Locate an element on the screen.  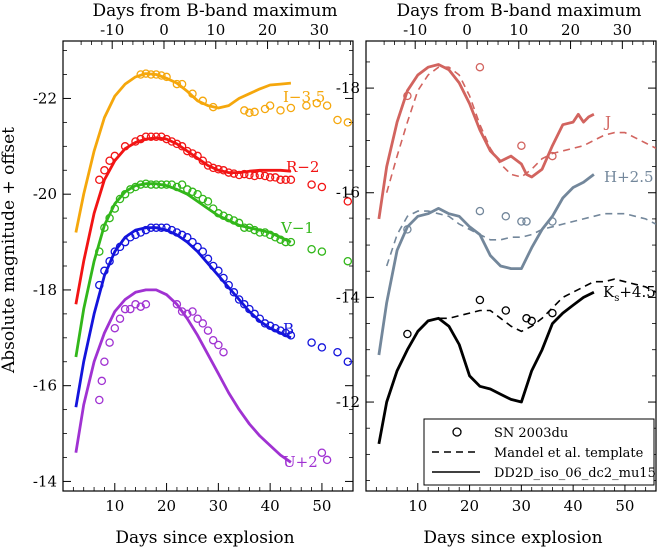
template-line-ks is located at coordinates (541, 305).